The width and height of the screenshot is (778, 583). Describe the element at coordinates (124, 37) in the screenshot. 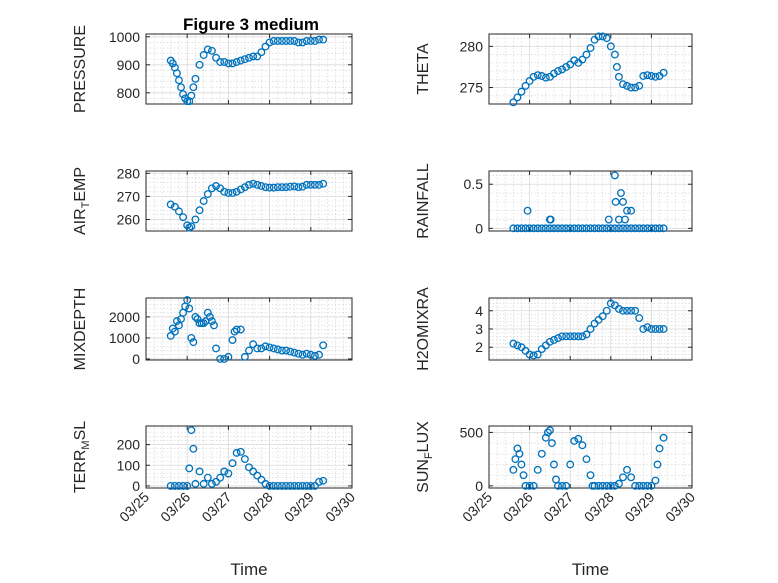

I see `y-tick-label: 1000` at that location.